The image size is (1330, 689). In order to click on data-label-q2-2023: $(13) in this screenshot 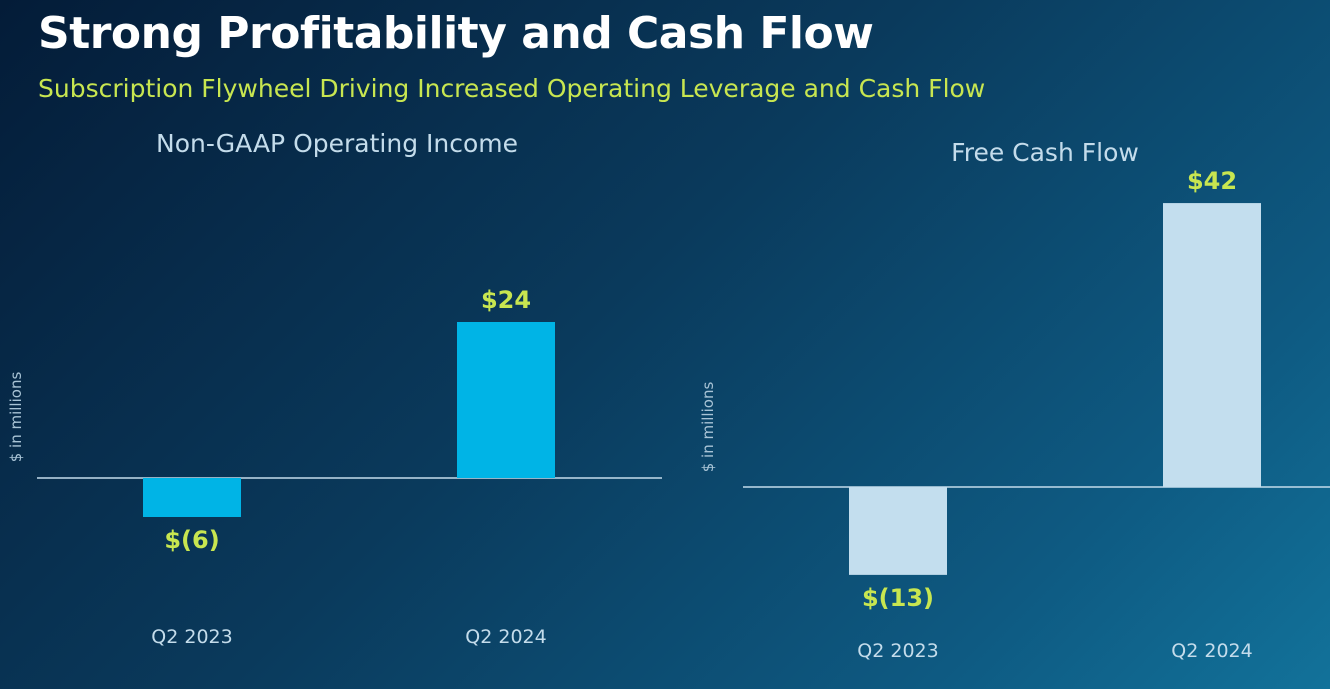, I will do `click(898, 598)`.